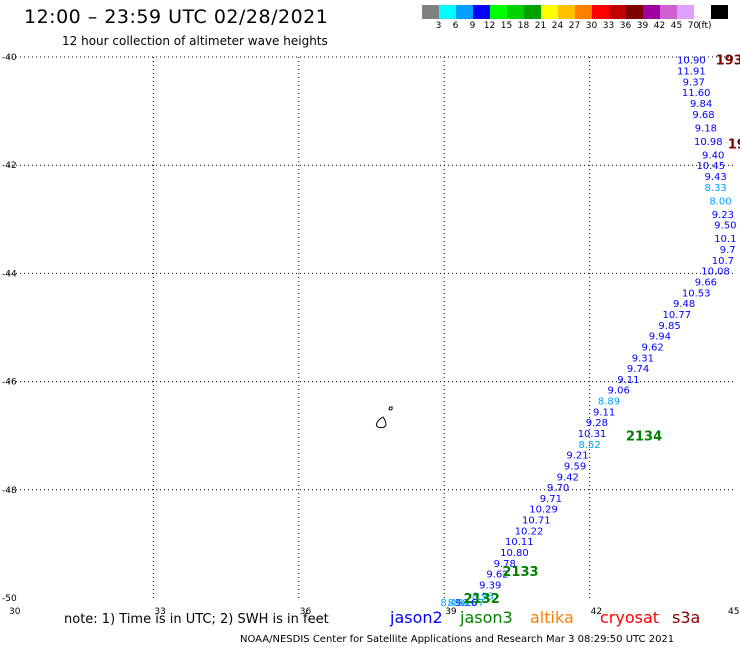 This screenshot has height=650, width=740. What do you see at coordinates (540, 26) in the screenshot?
I see `scale-label: 21` at bounding box center [540, 26].